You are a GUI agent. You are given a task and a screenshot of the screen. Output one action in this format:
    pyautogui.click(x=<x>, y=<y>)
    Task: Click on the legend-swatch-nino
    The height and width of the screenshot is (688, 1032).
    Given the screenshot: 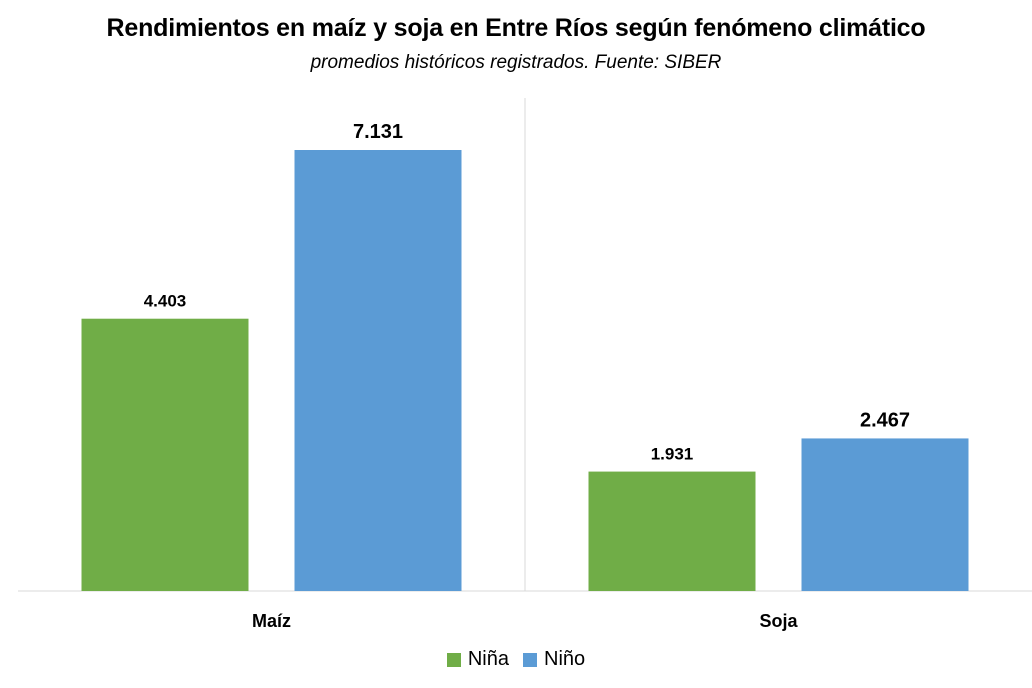 What is the action you would take?
    pyautogui.click(x=530, y=659)
    